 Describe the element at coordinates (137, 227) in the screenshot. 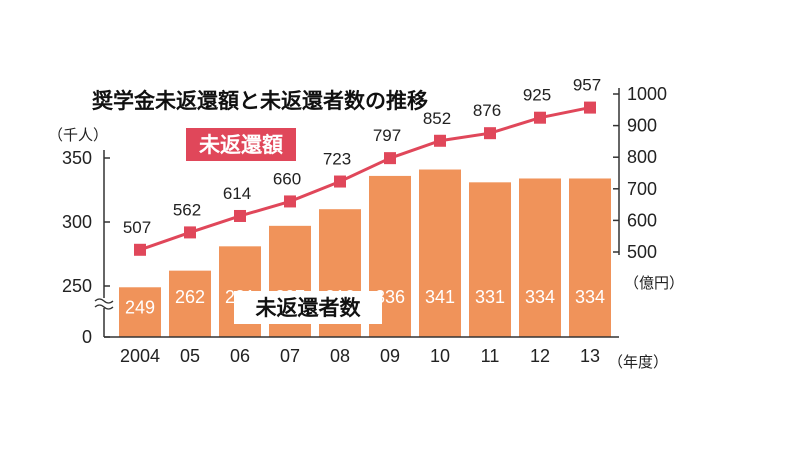

I see `line-value-label: 507` at that location.